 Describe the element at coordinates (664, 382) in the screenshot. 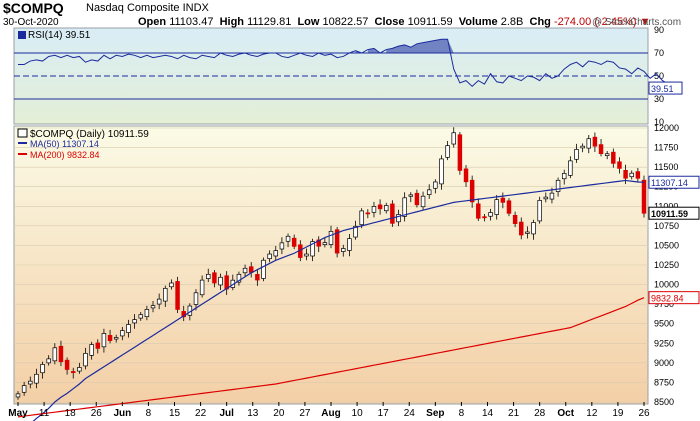

I see `price-tick-label: 8750` at that location.